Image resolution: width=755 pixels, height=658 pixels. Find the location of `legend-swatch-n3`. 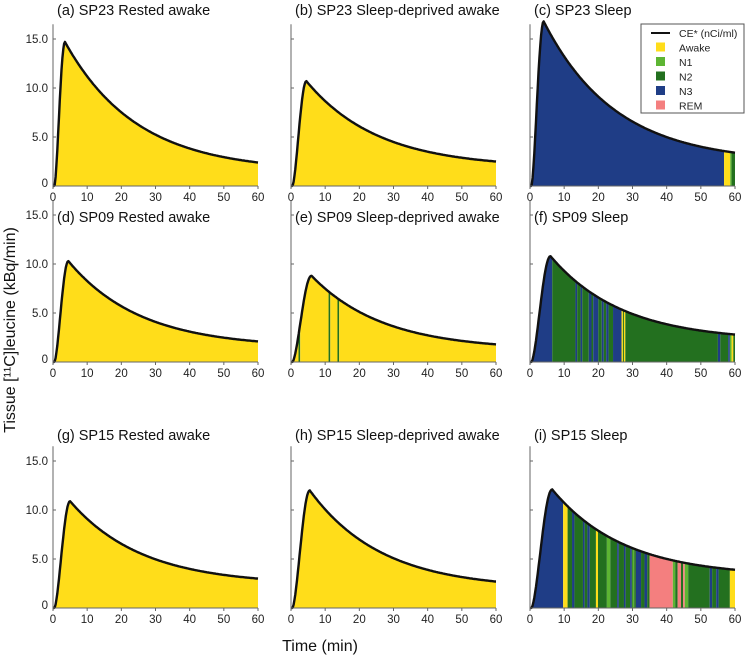

legend-swatch-n3 is located at coordinates (660, 90).